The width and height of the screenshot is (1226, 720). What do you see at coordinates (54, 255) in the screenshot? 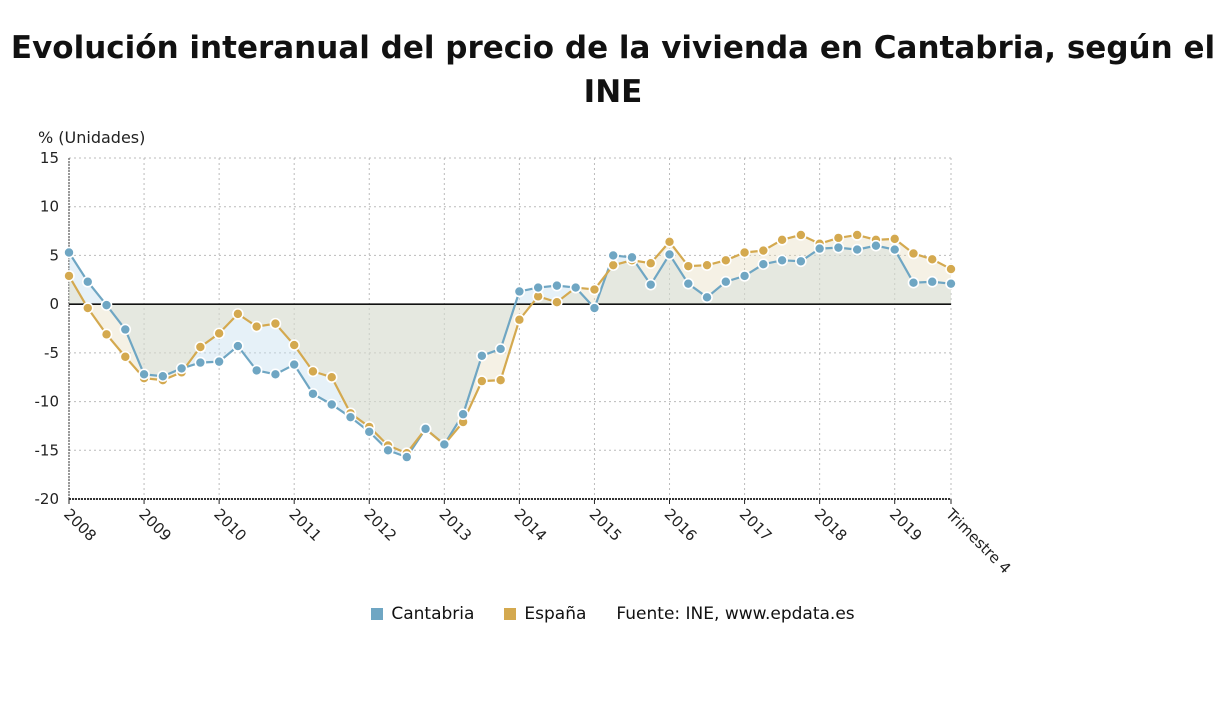
I see `y-tick-label: 5` at bounding box center [54, 255].